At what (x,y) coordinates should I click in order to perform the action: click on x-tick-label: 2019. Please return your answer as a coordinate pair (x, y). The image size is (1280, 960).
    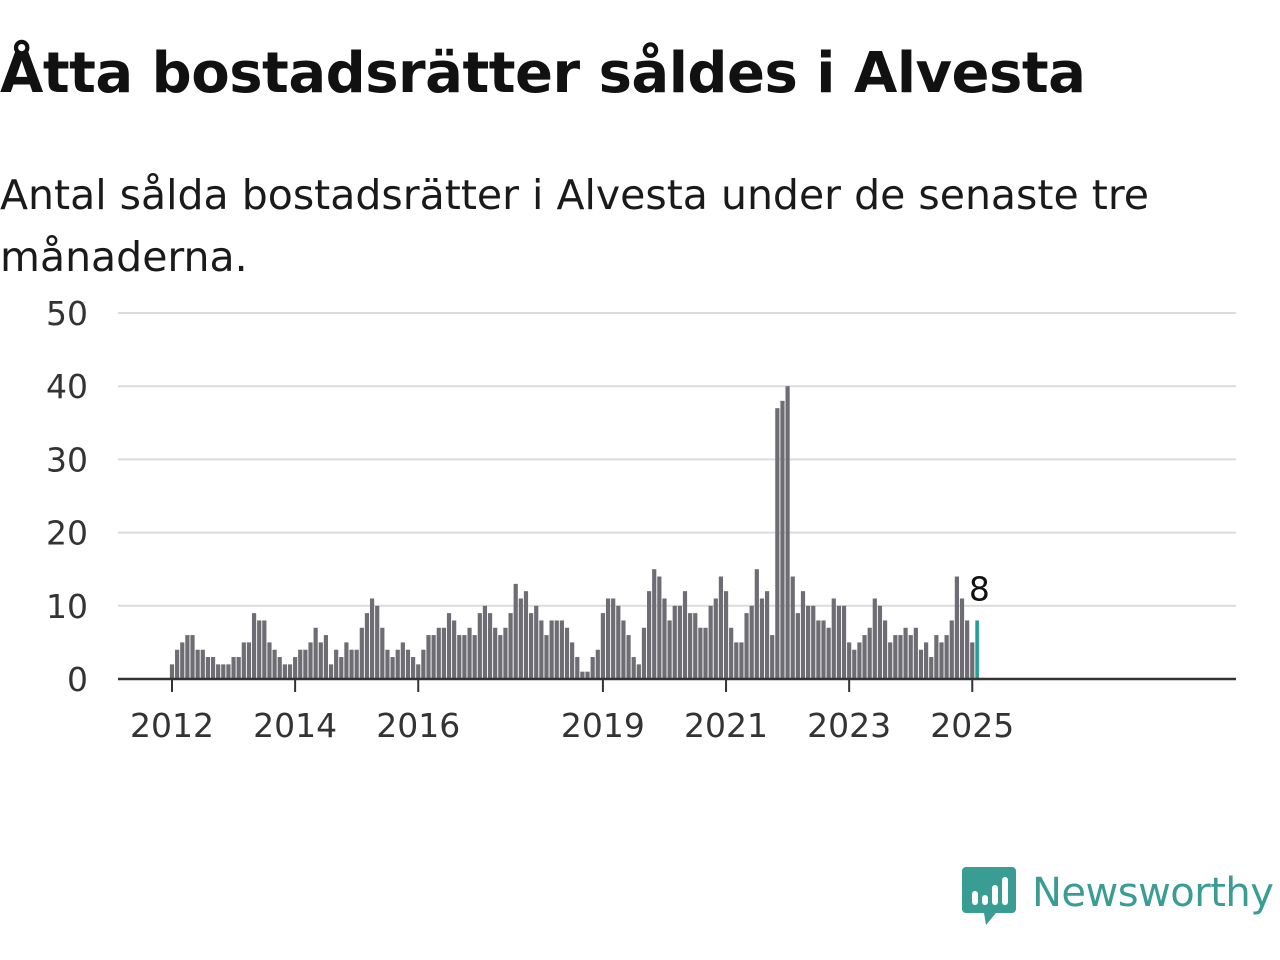
    Looking at the image, I should click on (603, 725).